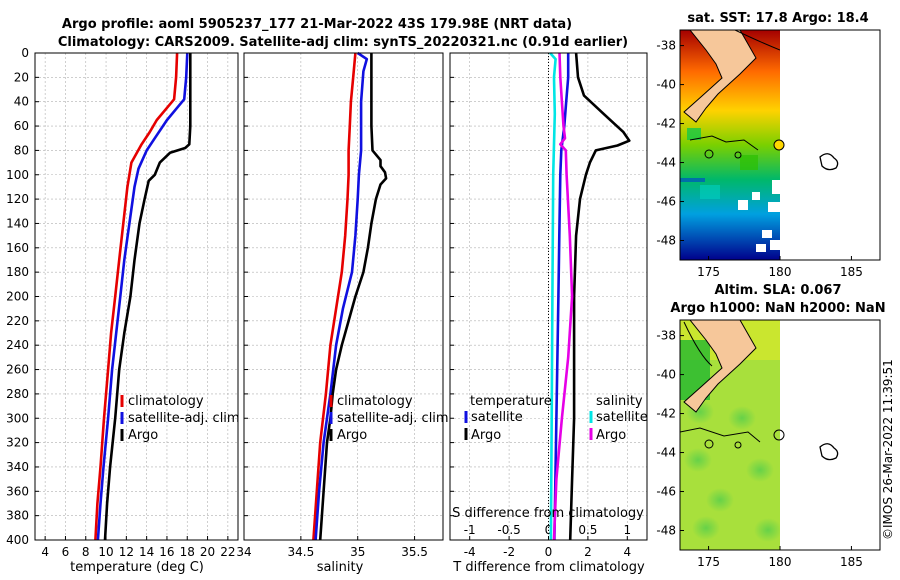 Image resolution: width=900 pixels, height=580 pixels. I want to click on legend-label-s-argo: Argo, so click(611, 435).